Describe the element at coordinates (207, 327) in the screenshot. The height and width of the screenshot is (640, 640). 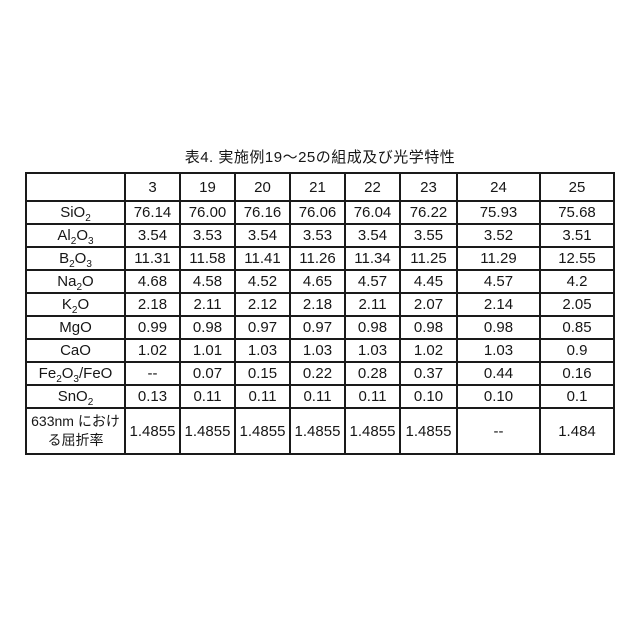
I see `value-cell-MgO-col-19: 0.98` at that location.